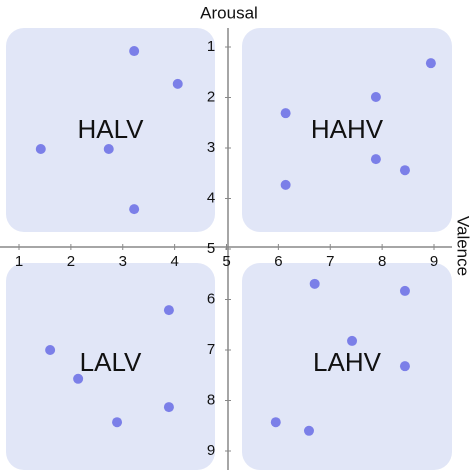 The image size is (474, 476). Describe the element at coordinates (434, 261) in the screenshot. I see `x-tick-label: 9` at that location.